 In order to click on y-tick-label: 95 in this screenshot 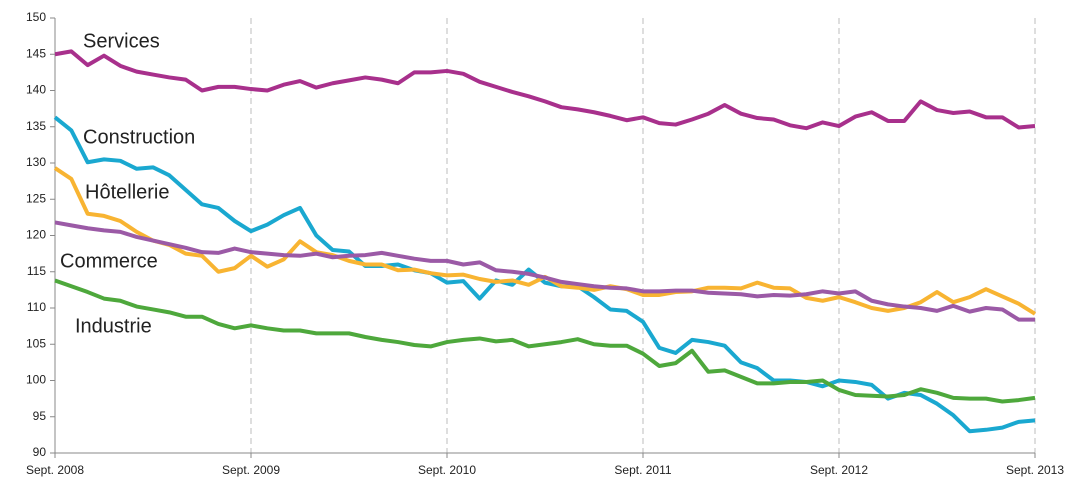, I will do `click(40, 416)`.